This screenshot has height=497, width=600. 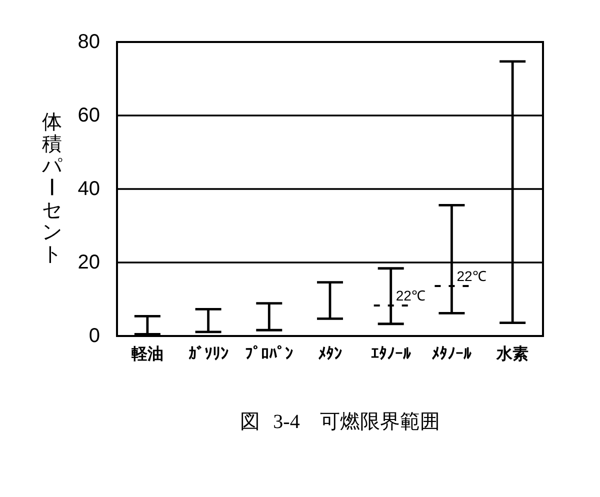 What do you see at coordinates (89, 115) in the screenshot?
I see `y-tick-label: 60` at bounding box center [89, 115].